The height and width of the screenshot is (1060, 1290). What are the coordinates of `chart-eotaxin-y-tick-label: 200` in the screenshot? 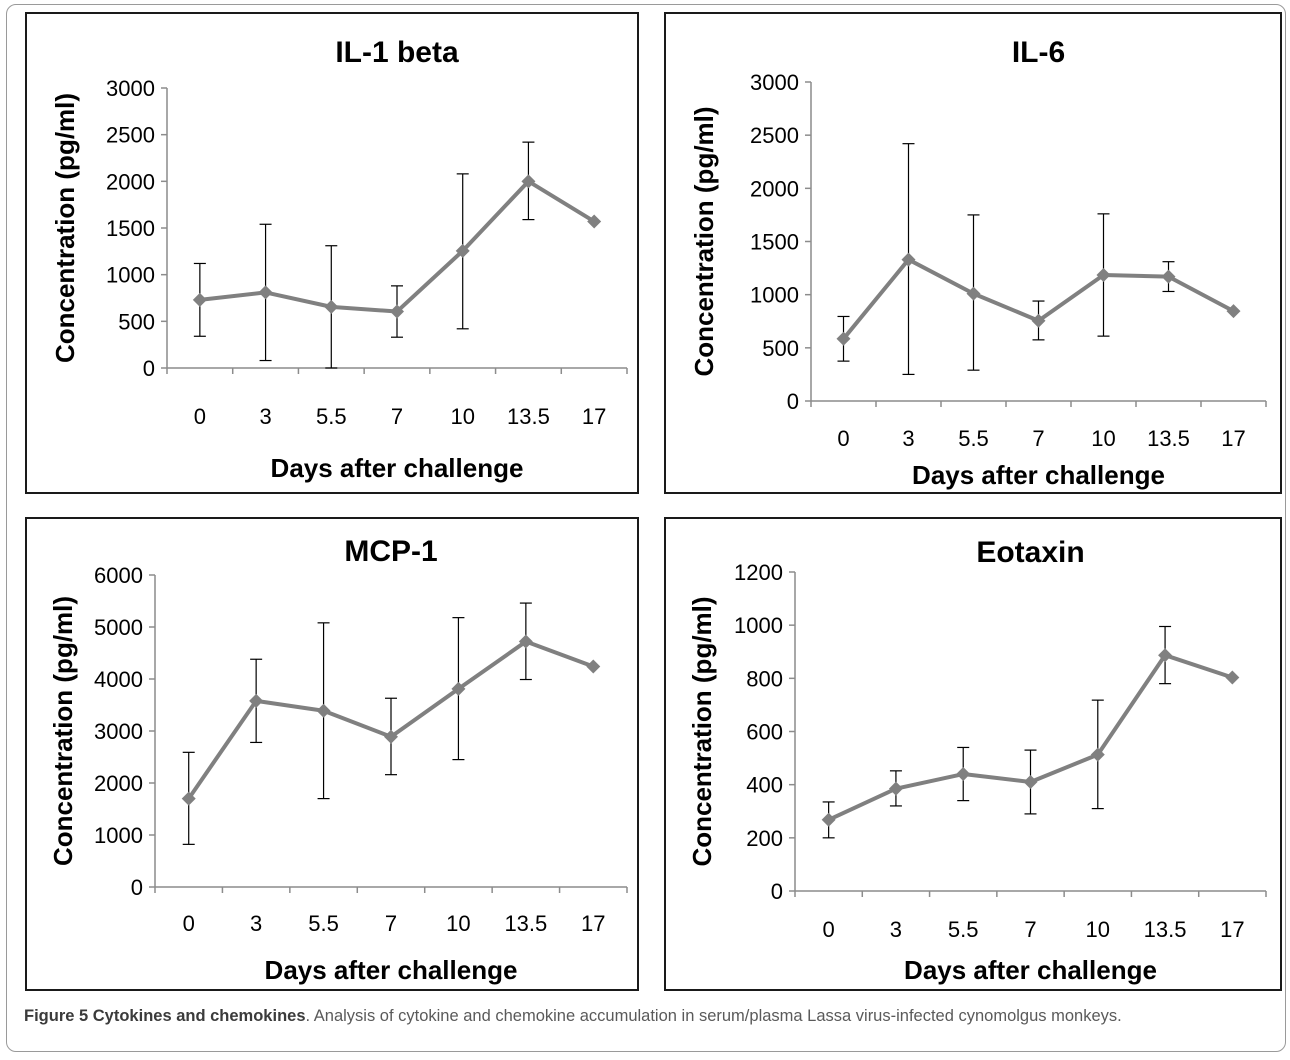 It's located at (764, 838).